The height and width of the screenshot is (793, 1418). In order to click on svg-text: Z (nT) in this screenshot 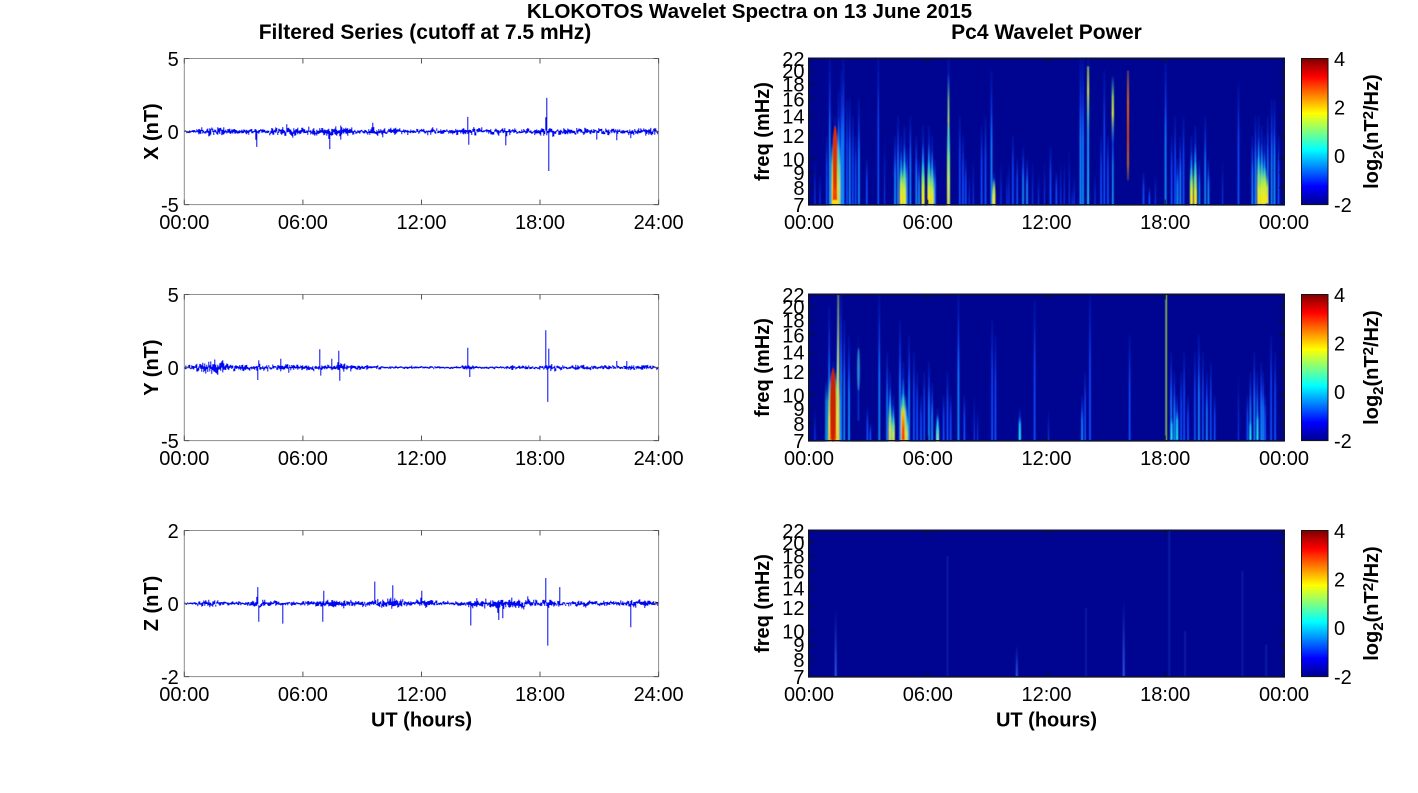, I will do `click(152, 604)`.